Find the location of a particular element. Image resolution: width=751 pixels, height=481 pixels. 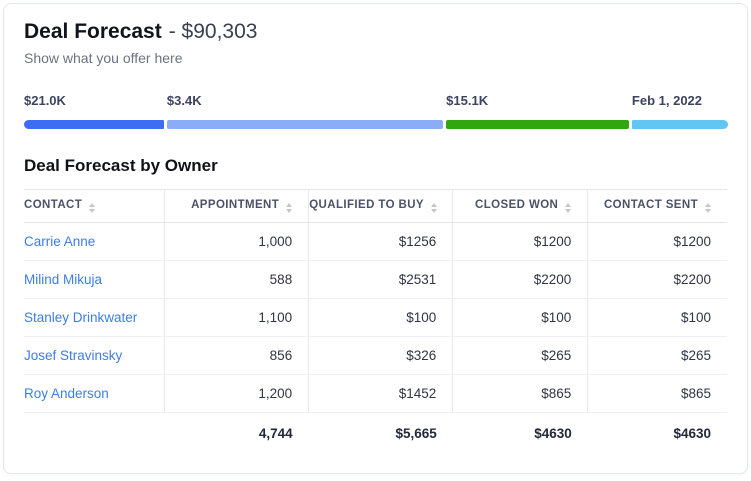

qualified-to-buy-value: $1452 is located at coordinates (380, 394).